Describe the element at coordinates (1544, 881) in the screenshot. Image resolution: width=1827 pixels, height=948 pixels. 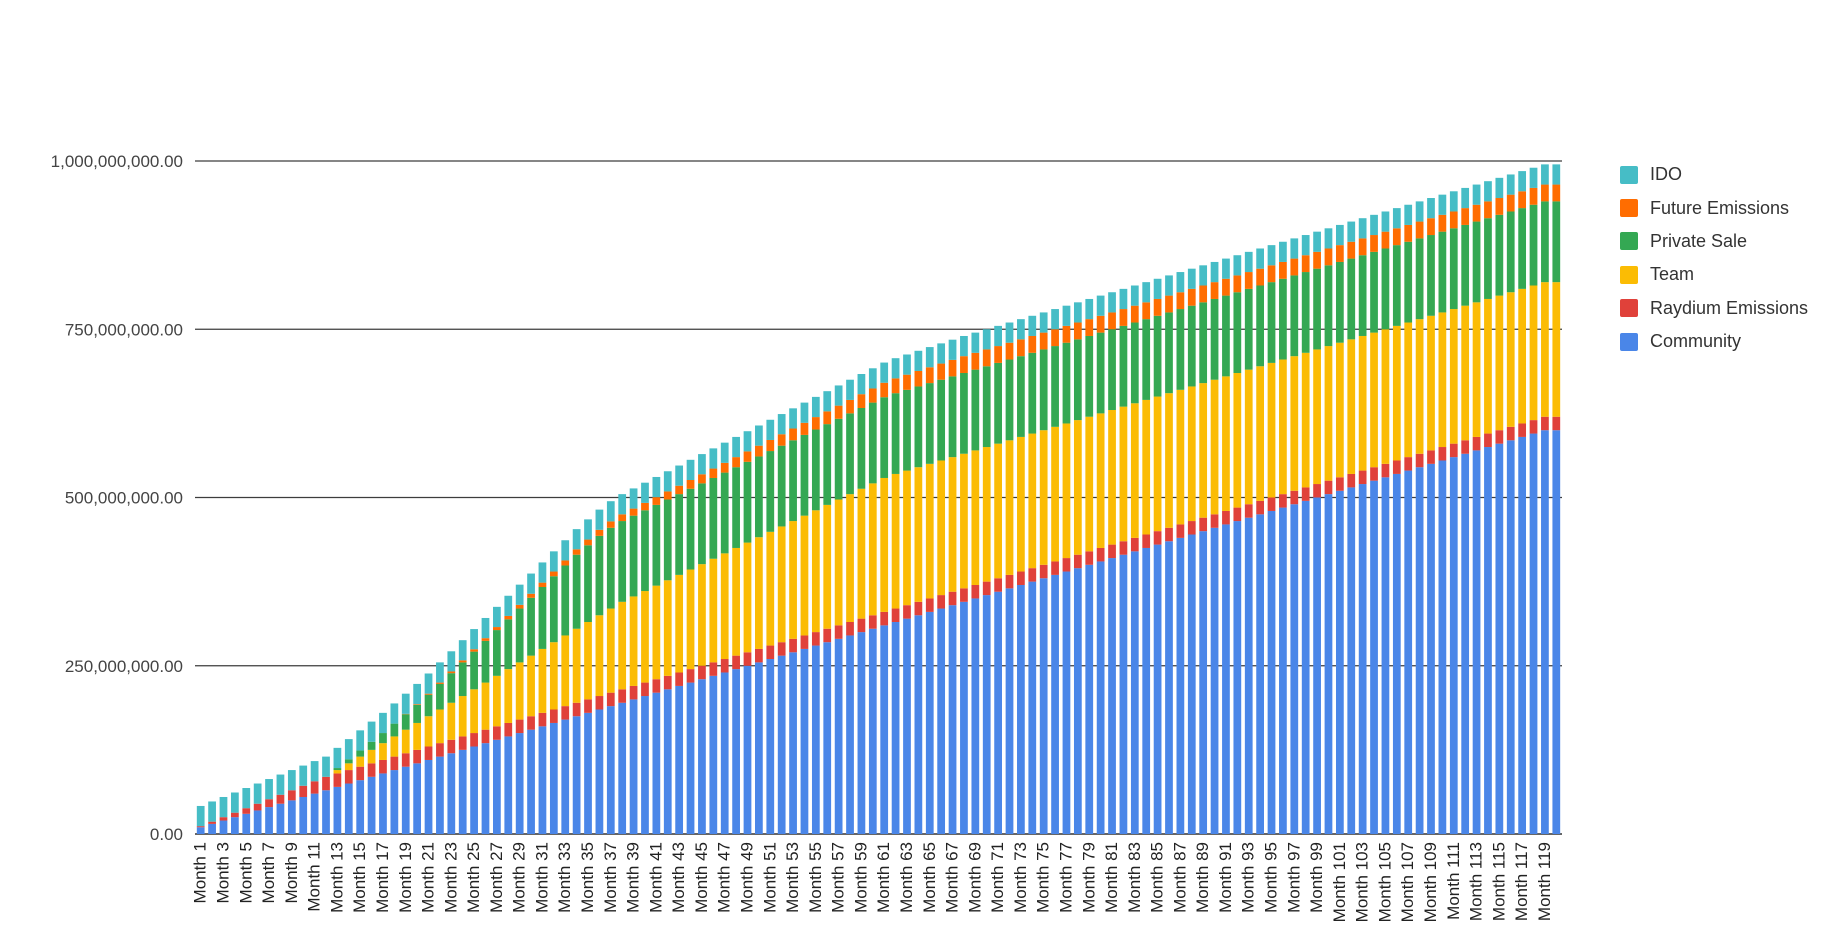
I see `x-tick-label: Month 119` at that location.